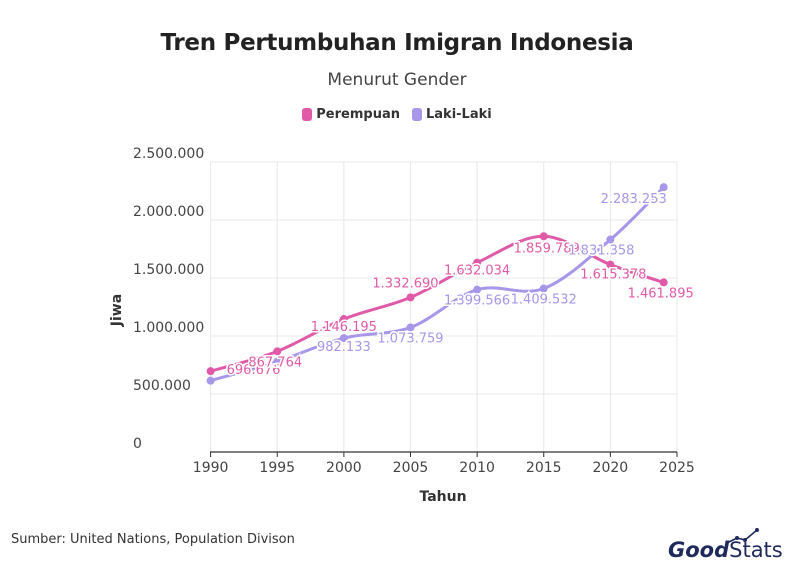 Image resolution: width=794 pixels, height=575 pixels. Describe the element at coordinates (477, 301) in the screenshot. I see `data-label-laki-laki: 1.399.566` at that location.